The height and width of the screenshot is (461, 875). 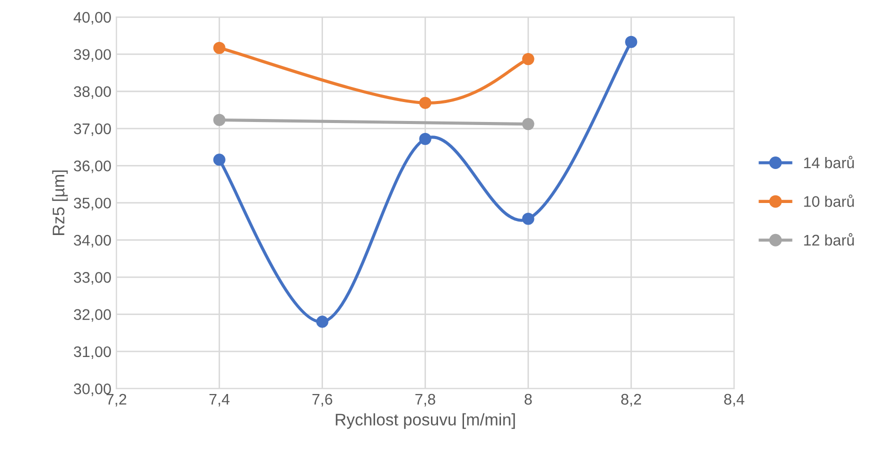 What do you see at coordinates (631, 400) in the screenshot?
I see `x-tick-label: 8,2` at bounding box center [631, 400].